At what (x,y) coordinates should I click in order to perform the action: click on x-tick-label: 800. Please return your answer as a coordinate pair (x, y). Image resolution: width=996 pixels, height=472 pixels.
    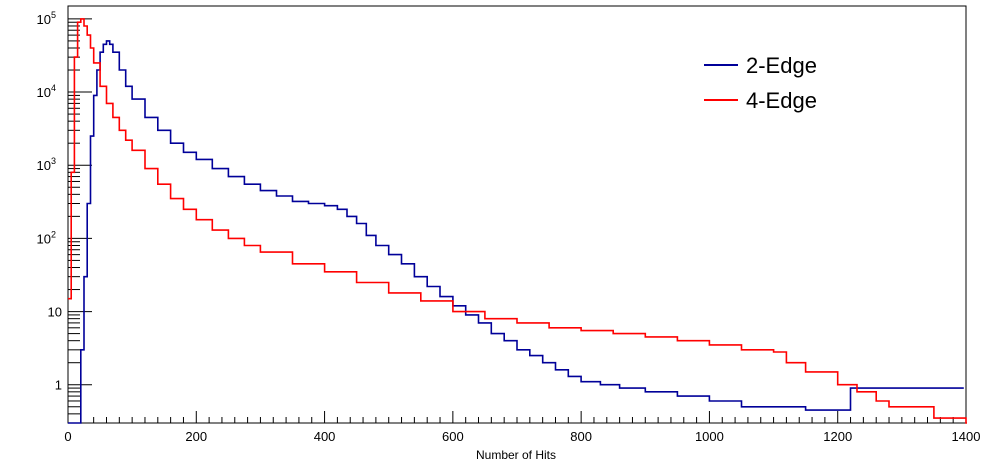
    Looking at the image, I should click on (581, 436).